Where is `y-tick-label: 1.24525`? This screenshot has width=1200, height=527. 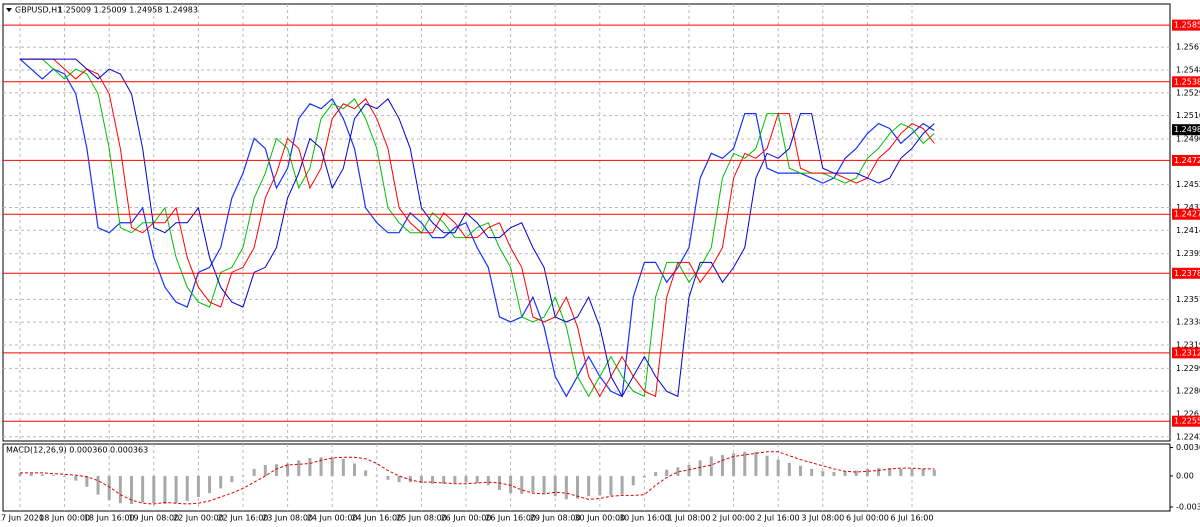 y-tick-label: 1.24525 is located at coordinates (1188, 184).